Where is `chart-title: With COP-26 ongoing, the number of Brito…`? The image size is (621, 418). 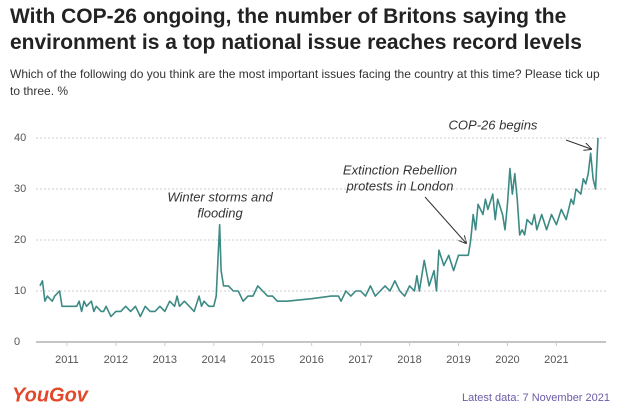
chart-title: With COP-26 ongoing, the number of Brito… is located at coordinates (296, 29).